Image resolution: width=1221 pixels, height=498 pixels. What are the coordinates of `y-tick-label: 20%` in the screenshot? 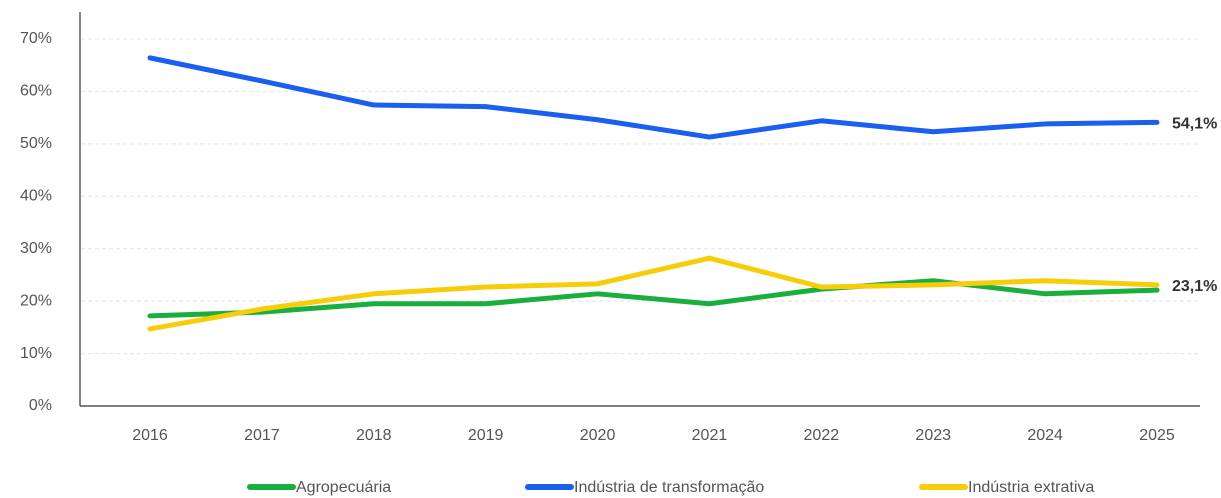 It's located at (36, 300).